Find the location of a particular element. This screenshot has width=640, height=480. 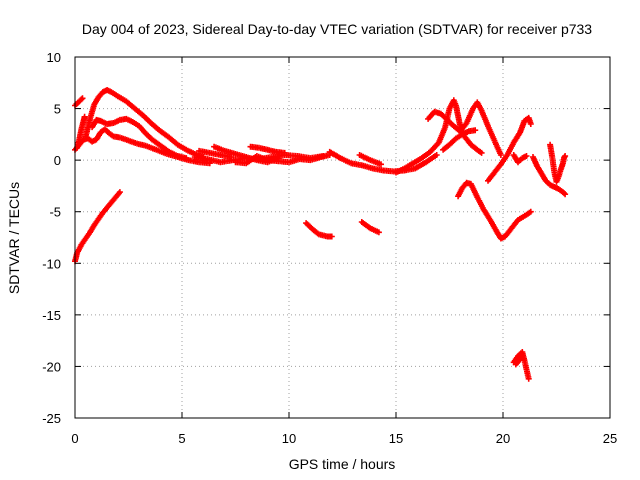

x-axis-label: GPS time / hours is located at coordinates (342, 464).